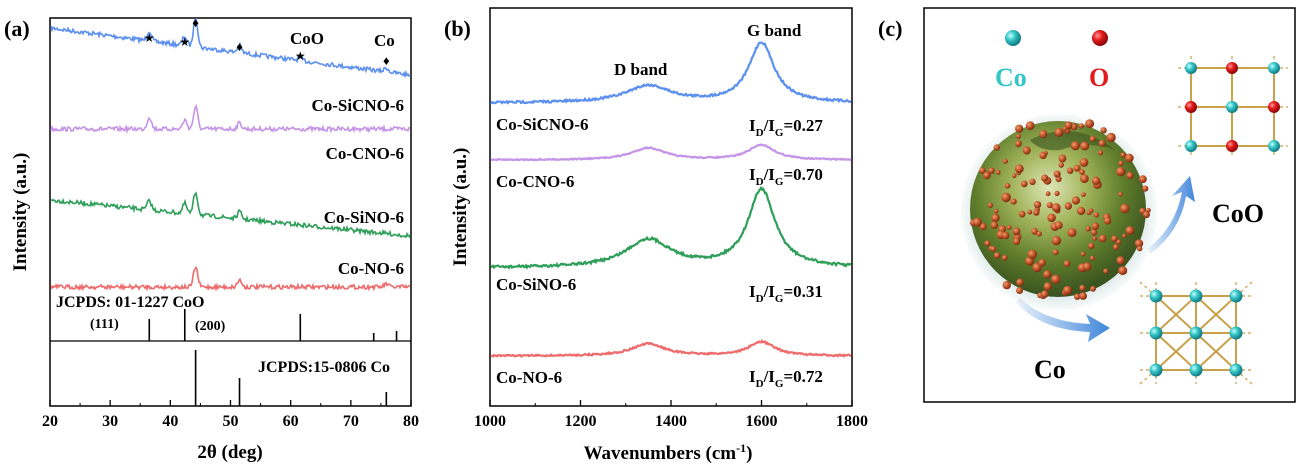 The image size is (1299, 467). What do you see at coordinates (1233, 107) in the screenshot?
I see `coo-lattice-illustration` at bounding box center [1233, 107].